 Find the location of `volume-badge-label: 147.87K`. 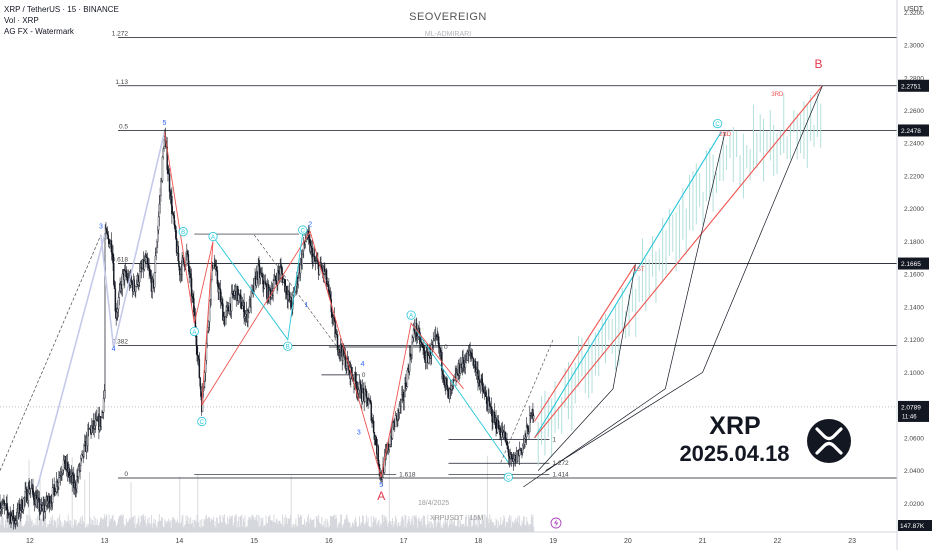

volume-badge-label: 147.87K is located at coordinates (912, 526).